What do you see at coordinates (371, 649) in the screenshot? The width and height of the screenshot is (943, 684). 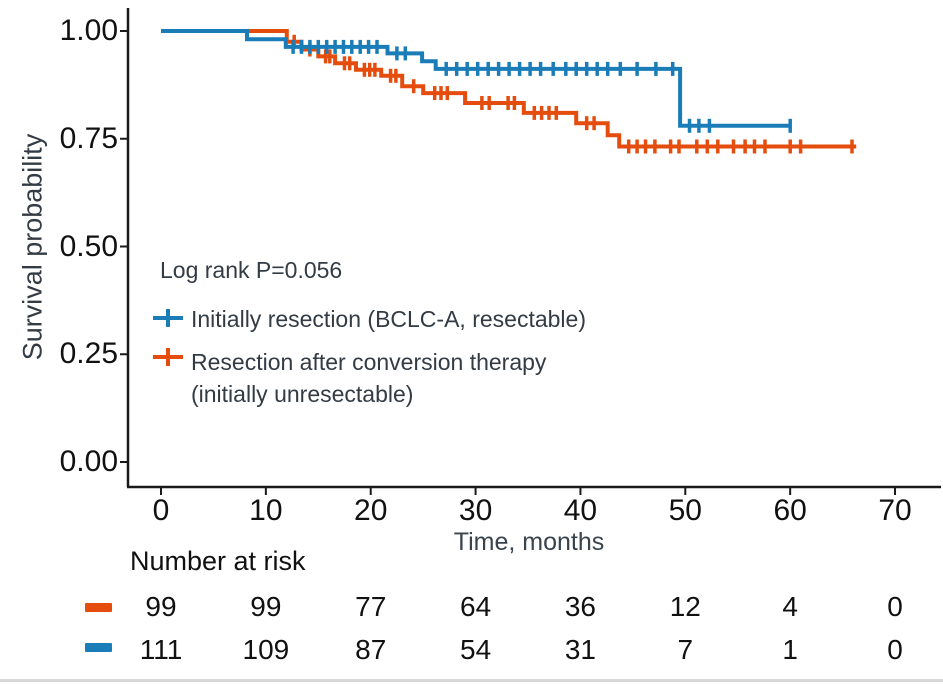 I see `risk-count: 87` at bounding box center [371, 649].